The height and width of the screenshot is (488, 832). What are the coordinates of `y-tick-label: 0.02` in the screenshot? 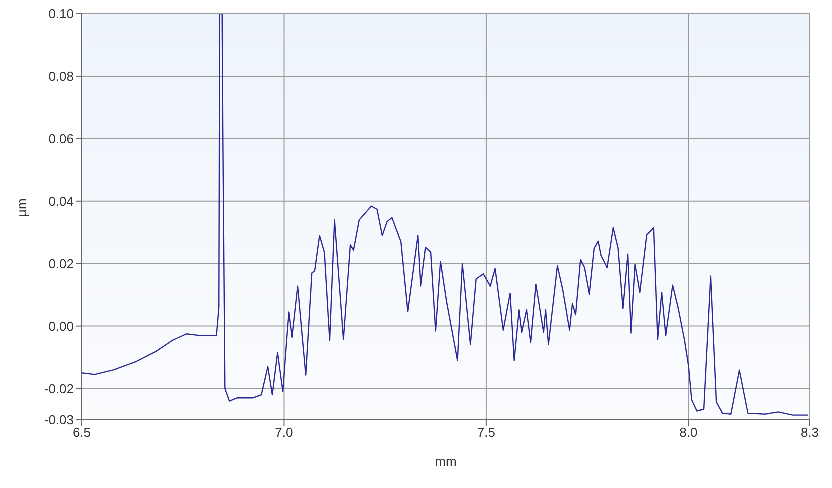 It's located at (61, 264).